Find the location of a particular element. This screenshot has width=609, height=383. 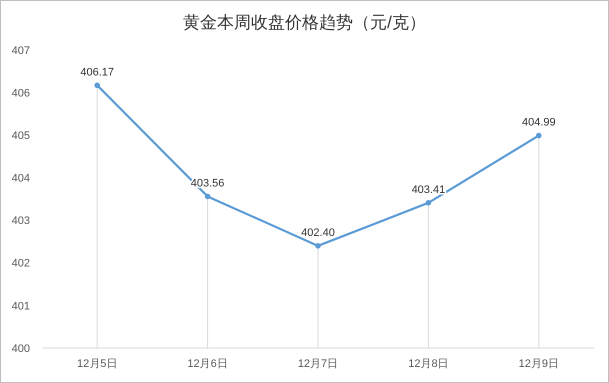

y-tick-label: 405 is located at coordinates (21, 136).